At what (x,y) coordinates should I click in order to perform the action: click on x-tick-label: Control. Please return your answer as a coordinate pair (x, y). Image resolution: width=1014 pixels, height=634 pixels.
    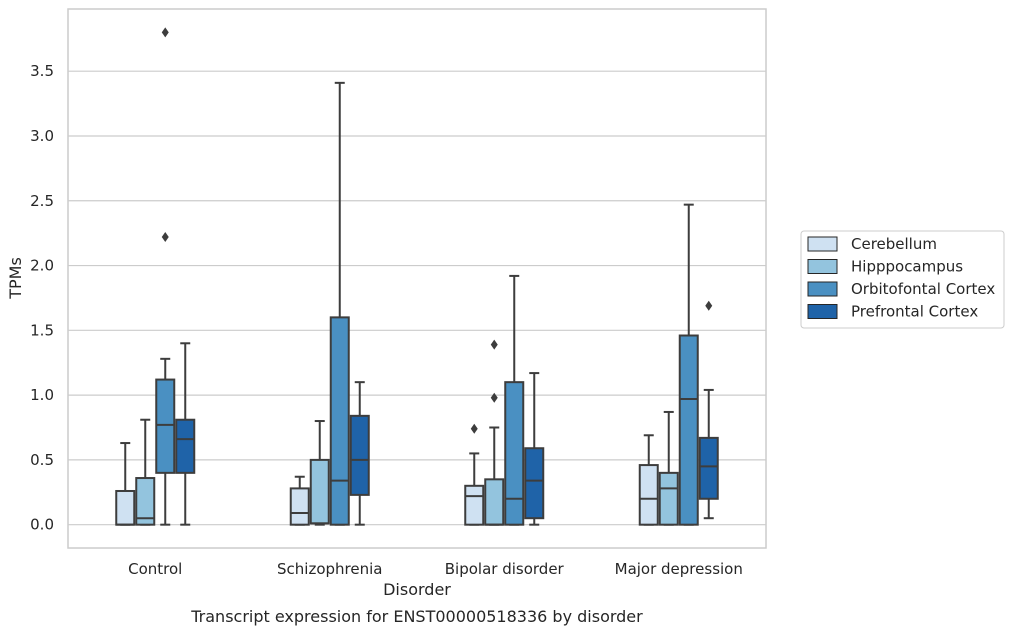
    Looking at the image, I should click on (155, 569).